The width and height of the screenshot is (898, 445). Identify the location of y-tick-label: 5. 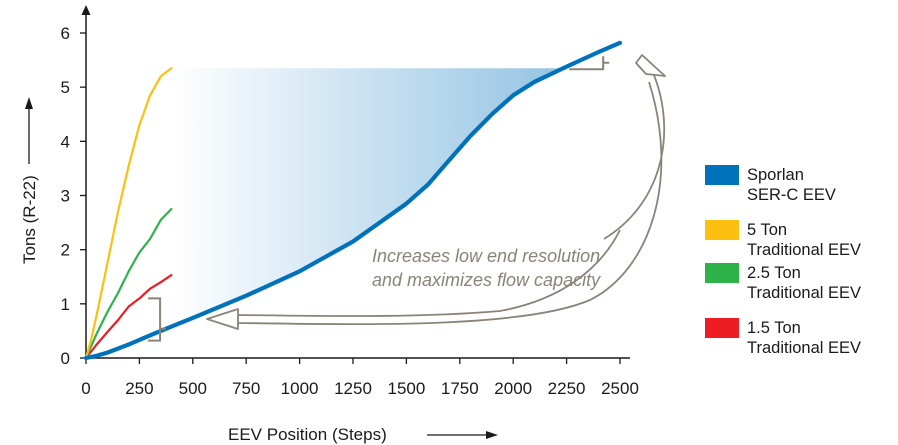
(65, 87).